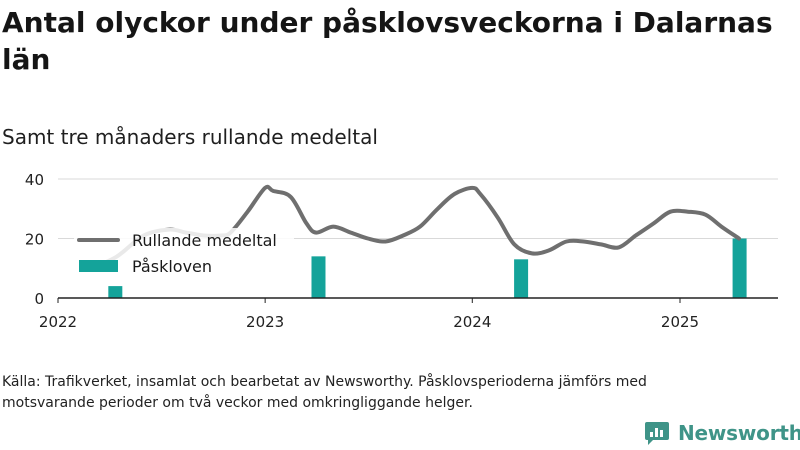  Describe the element at coordinates (680, 322) in the screenshot. I see `x-tick-label-2025: 2025` at that location.